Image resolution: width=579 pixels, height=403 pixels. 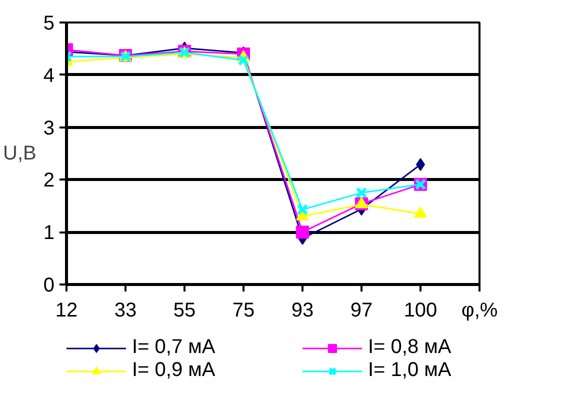 What do you see at coordinates (125, 311) in the screenshot?
I see `x-tick-label: 33` at bounding box center [125, 311].